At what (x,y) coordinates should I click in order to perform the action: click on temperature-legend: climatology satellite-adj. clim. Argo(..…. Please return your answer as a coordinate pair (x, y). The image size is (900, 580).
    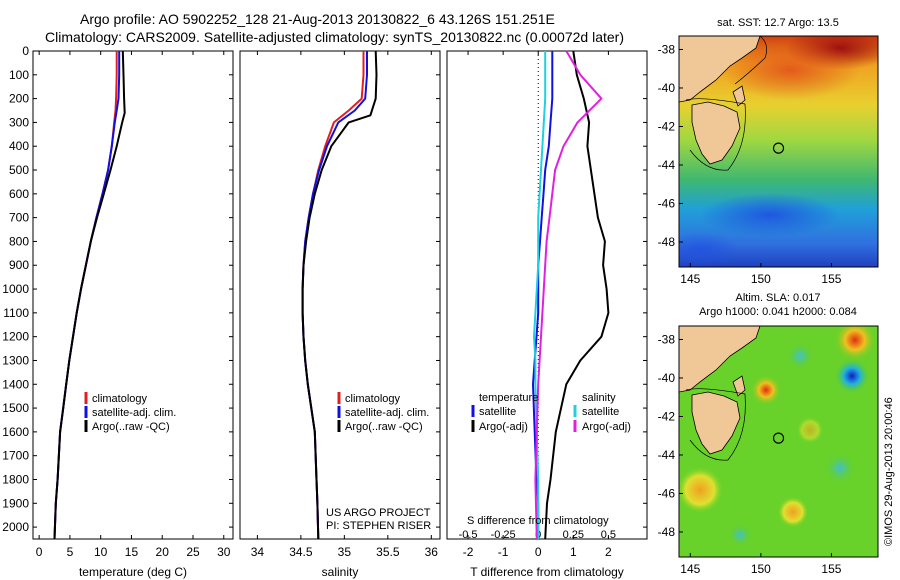
    Looking at the image, I should click on (130, 412).